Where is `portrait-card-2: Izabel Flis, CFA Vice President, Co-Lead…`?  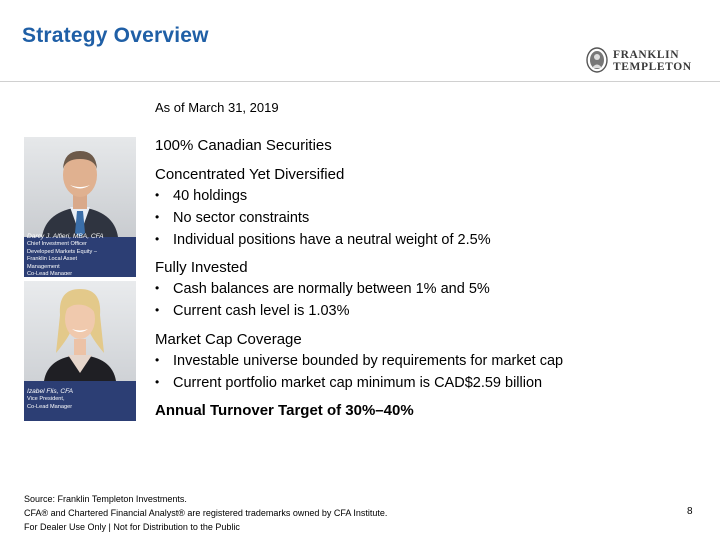
portrait-card-2: Izabel Flis, CFA Vice President, Co-Lead… is located at coordinates (80, 351).